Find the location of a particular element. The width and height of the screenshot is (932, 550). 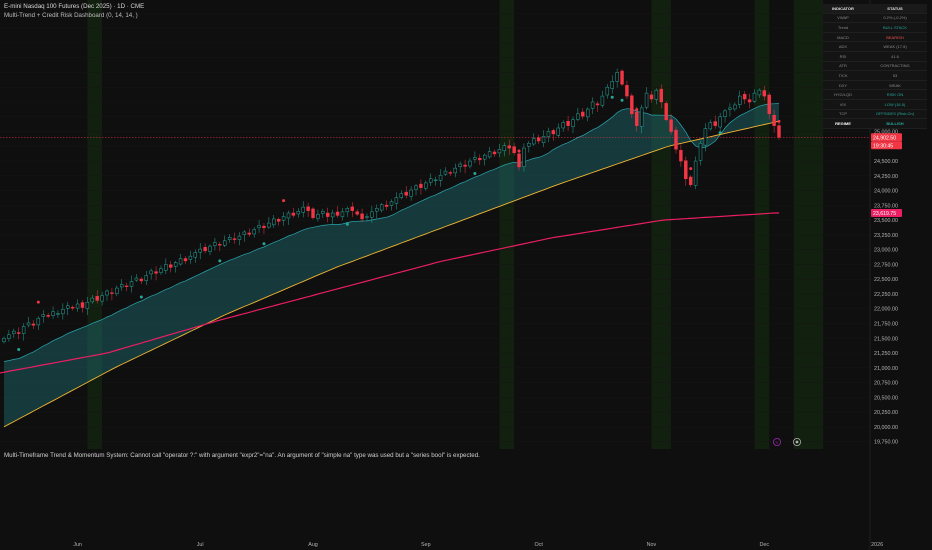

flash-event-icon is located at coordinates (777, 441).